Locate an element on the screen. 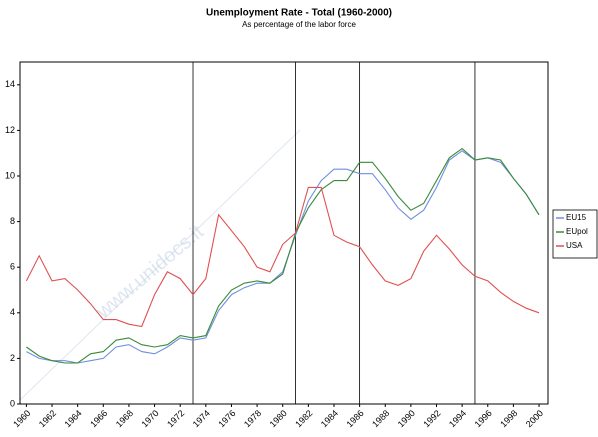 The height and width of the screenshot is (437, 598). x-tick-label: 1970 is located at coordinates (149, 418).